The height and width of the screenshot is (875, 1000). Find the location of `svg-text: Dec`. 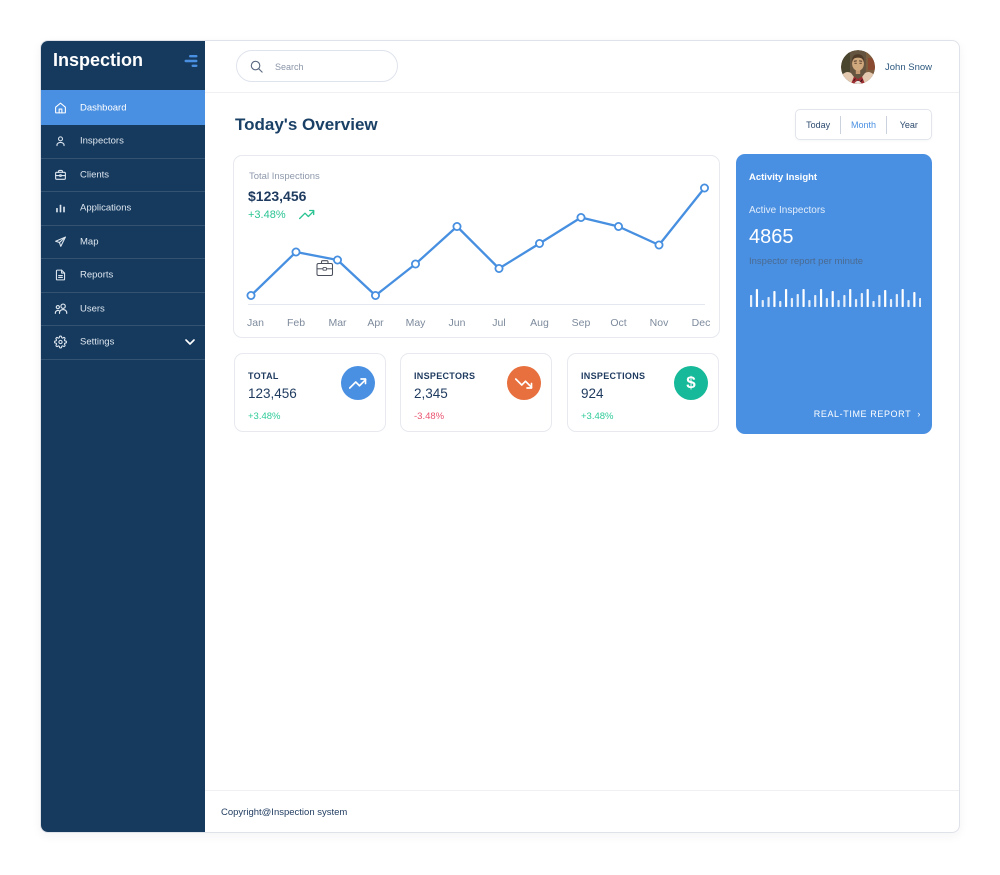

svg-text: Dec is located at coordinates (701, 323).